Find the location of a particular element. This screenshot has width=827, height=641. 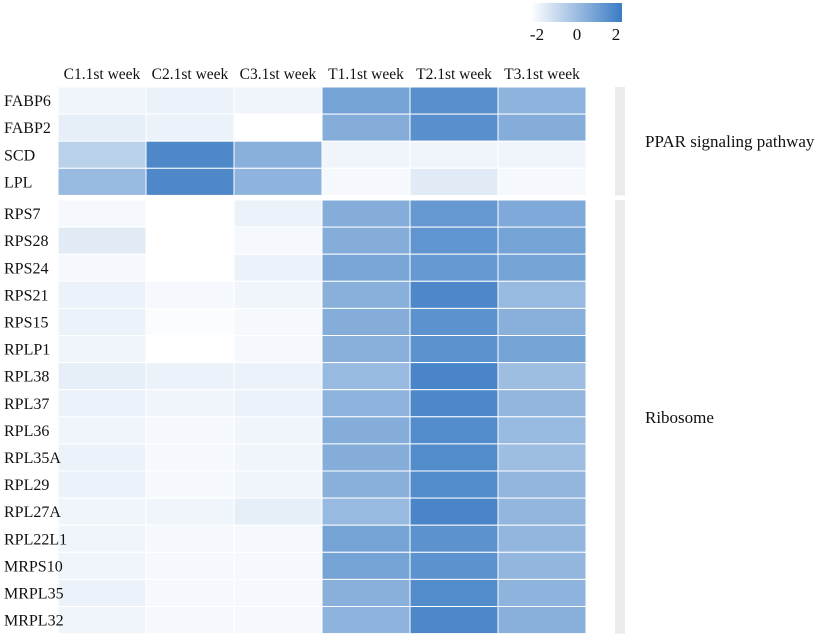

column-label: T2.1st week is located at coordinates (454, 74).